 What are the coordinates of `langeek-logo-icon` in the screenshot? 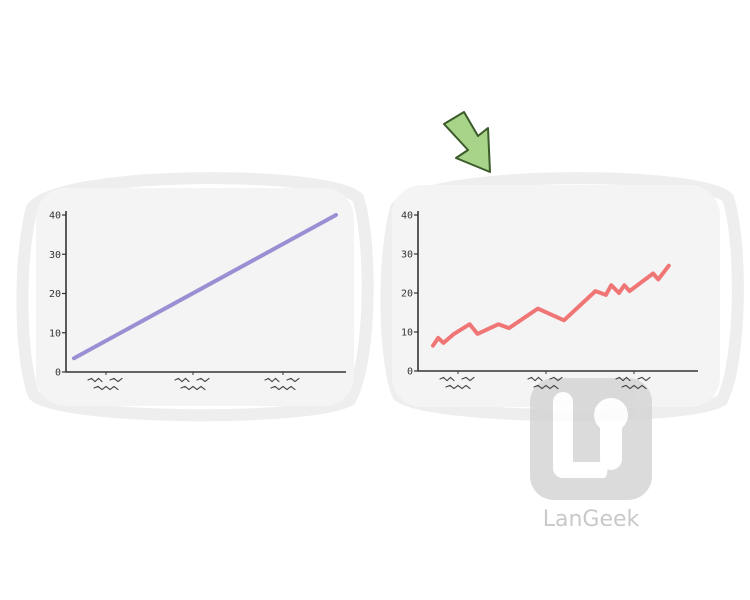 It's located at (591, 439).